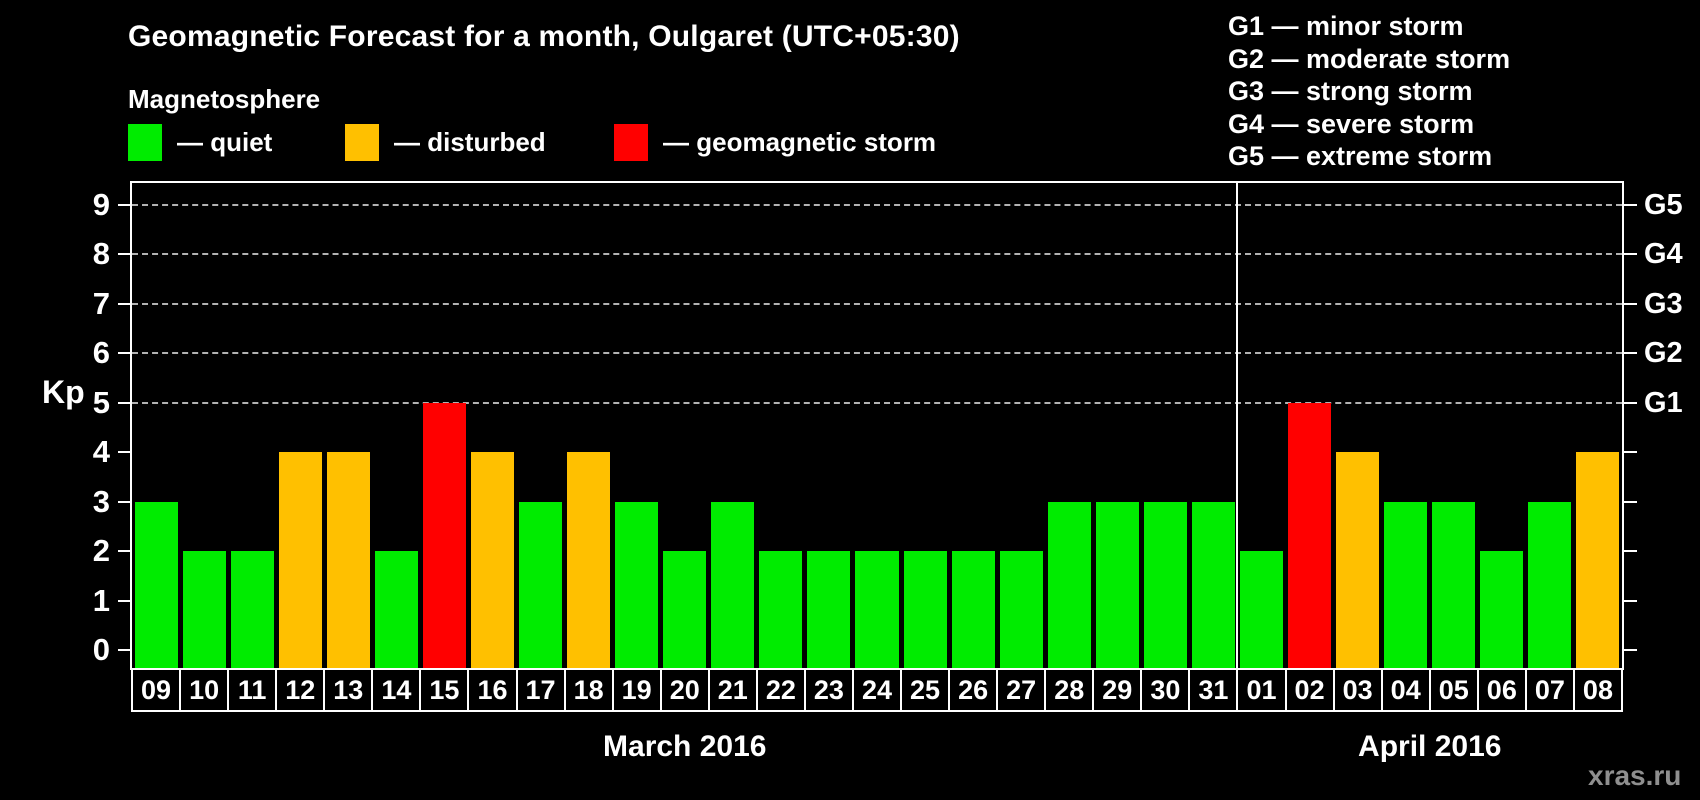 The image size is (1700, 800). I want to click on y-axis-tick-label: 6, so click(101, 352).